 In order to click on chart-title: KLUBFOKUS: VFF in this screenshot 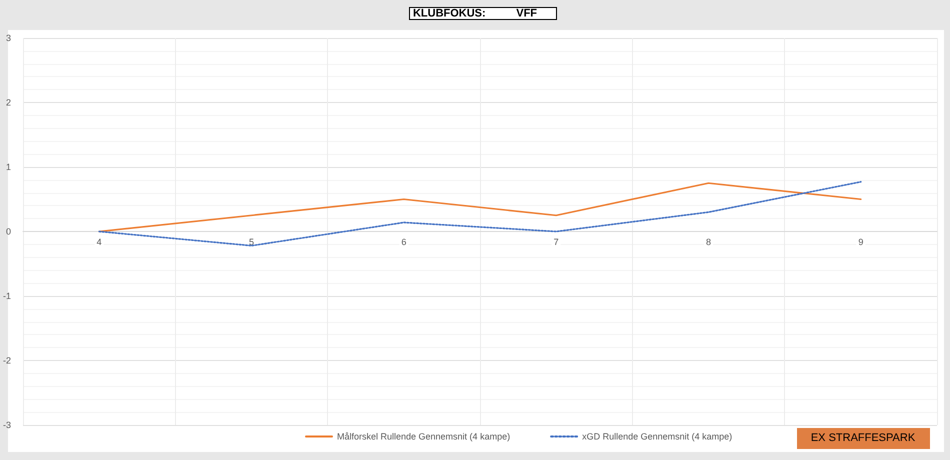, I will do `click(475, 14)`.